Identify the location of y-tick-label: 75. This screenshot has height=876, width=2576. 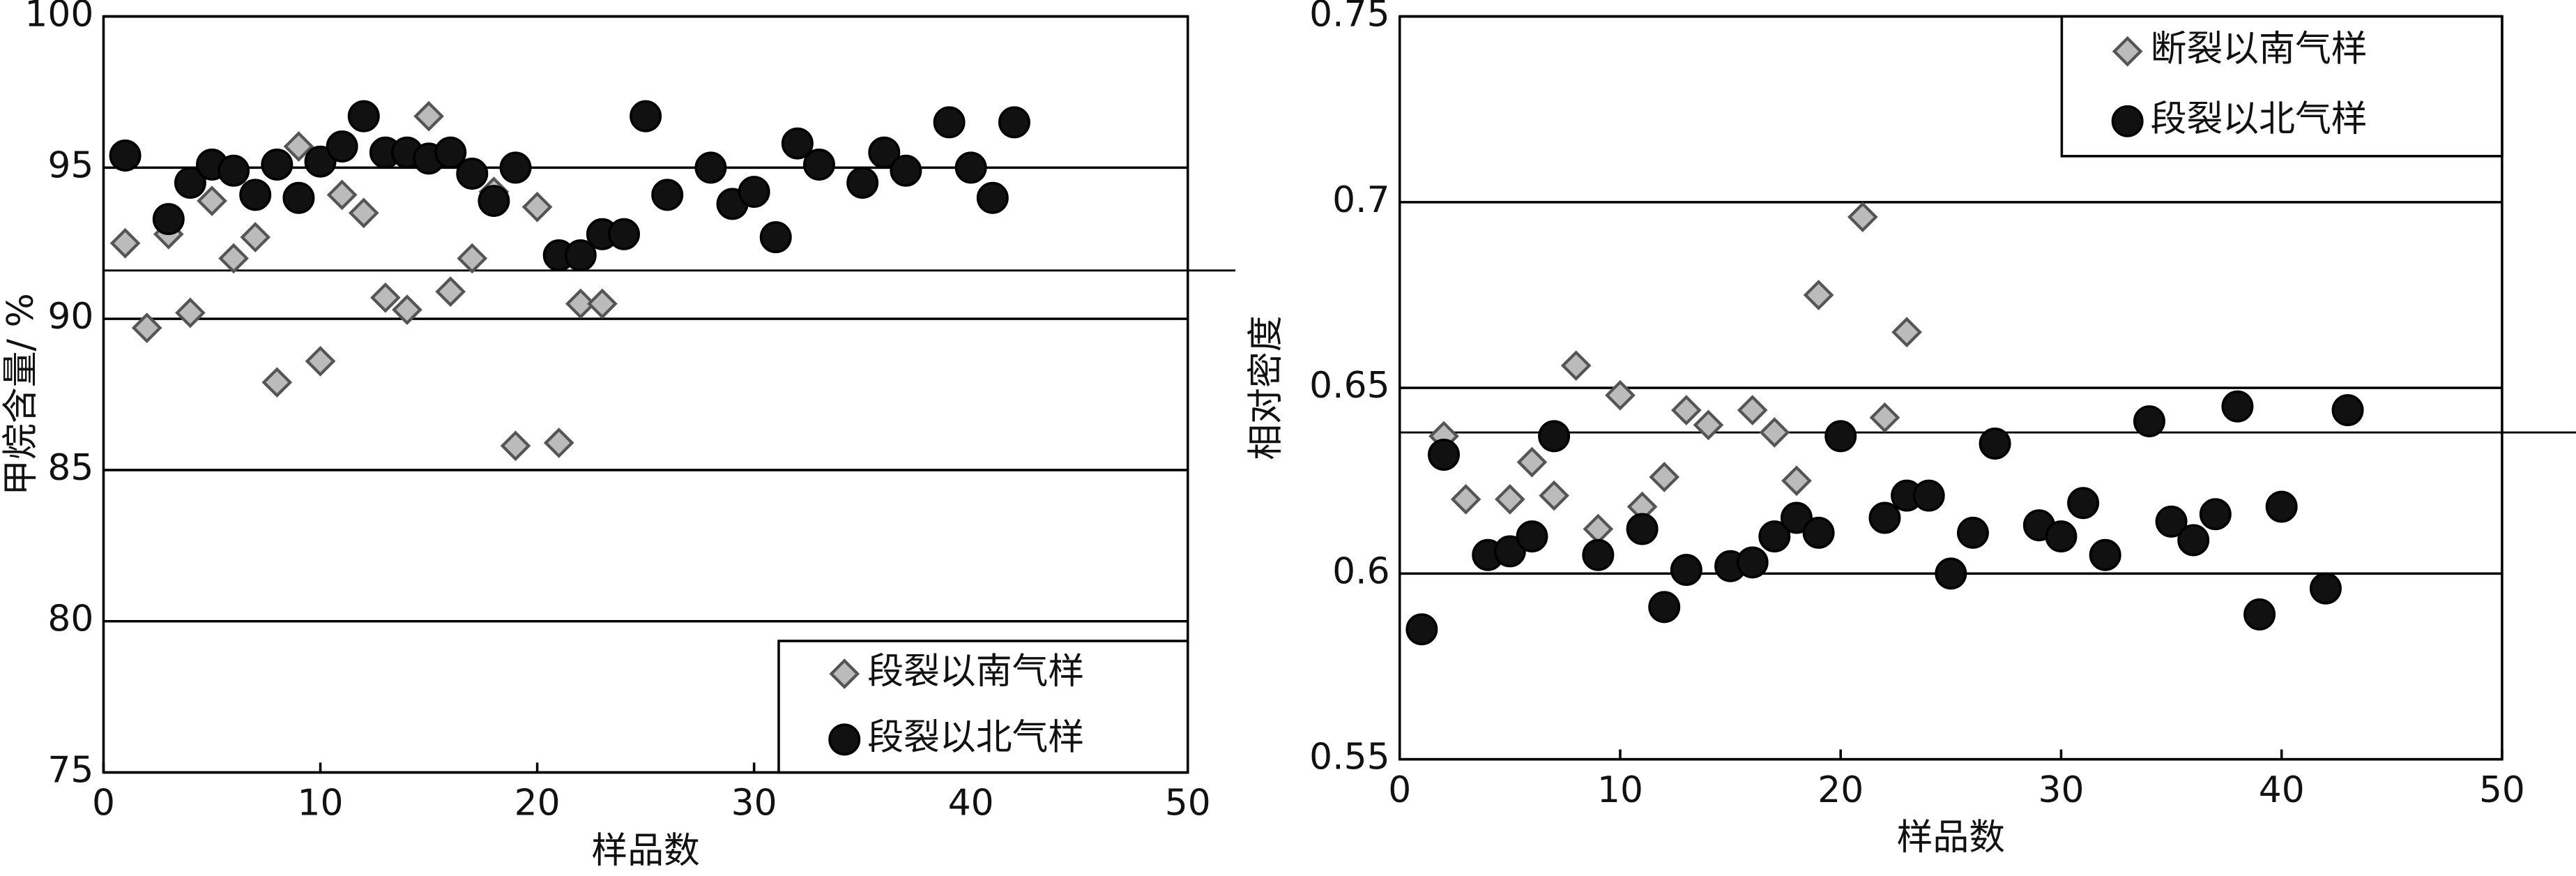
(70, 771).